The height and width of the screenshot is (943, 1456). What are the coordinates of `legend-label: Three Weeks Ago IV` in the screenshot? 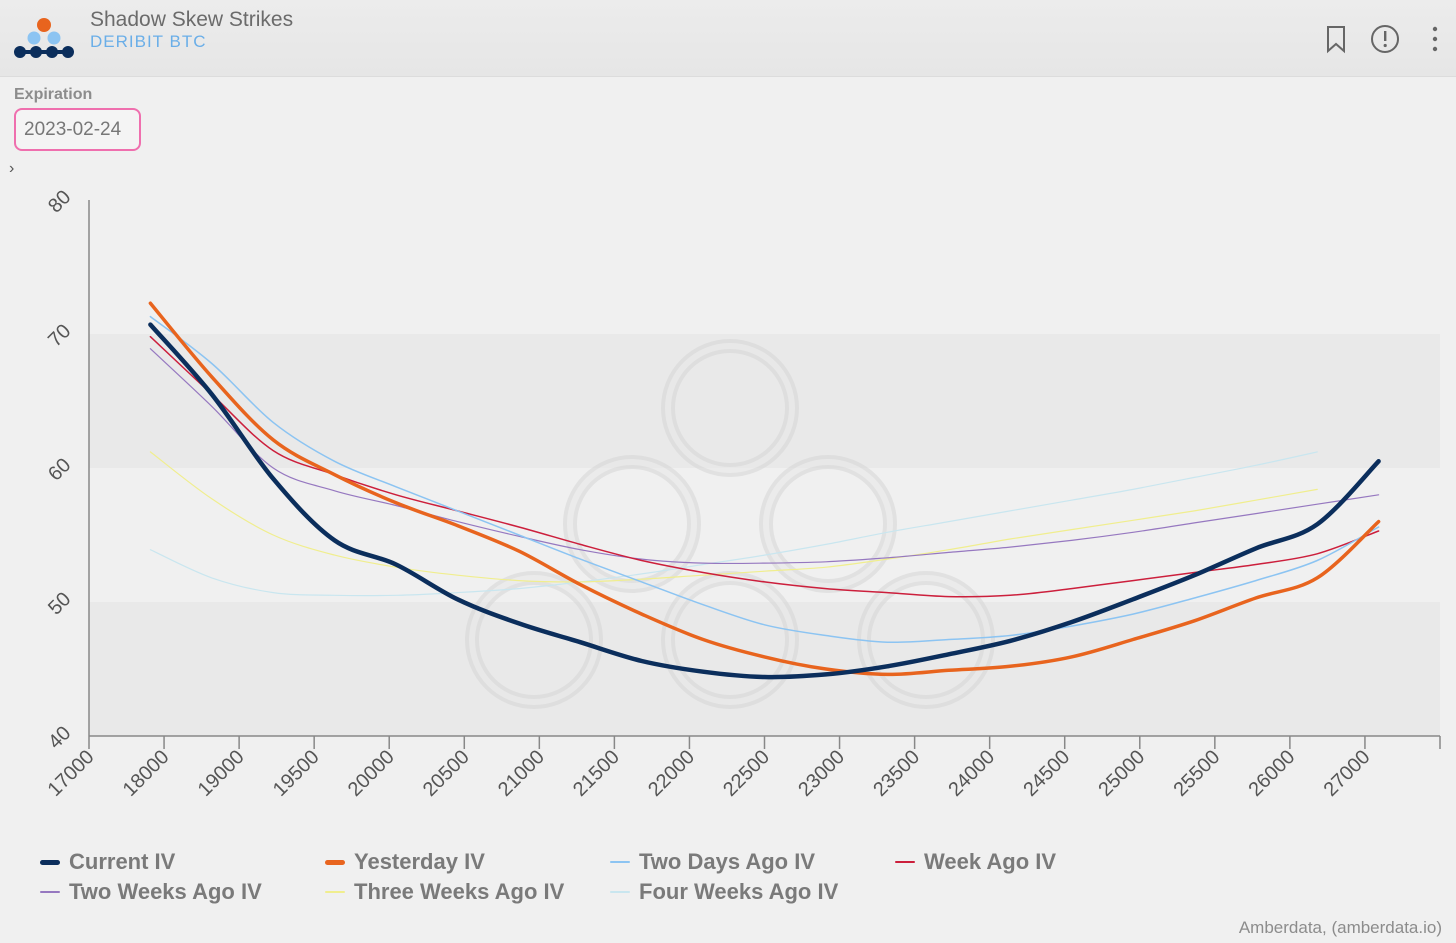 It's located at (459, 891).